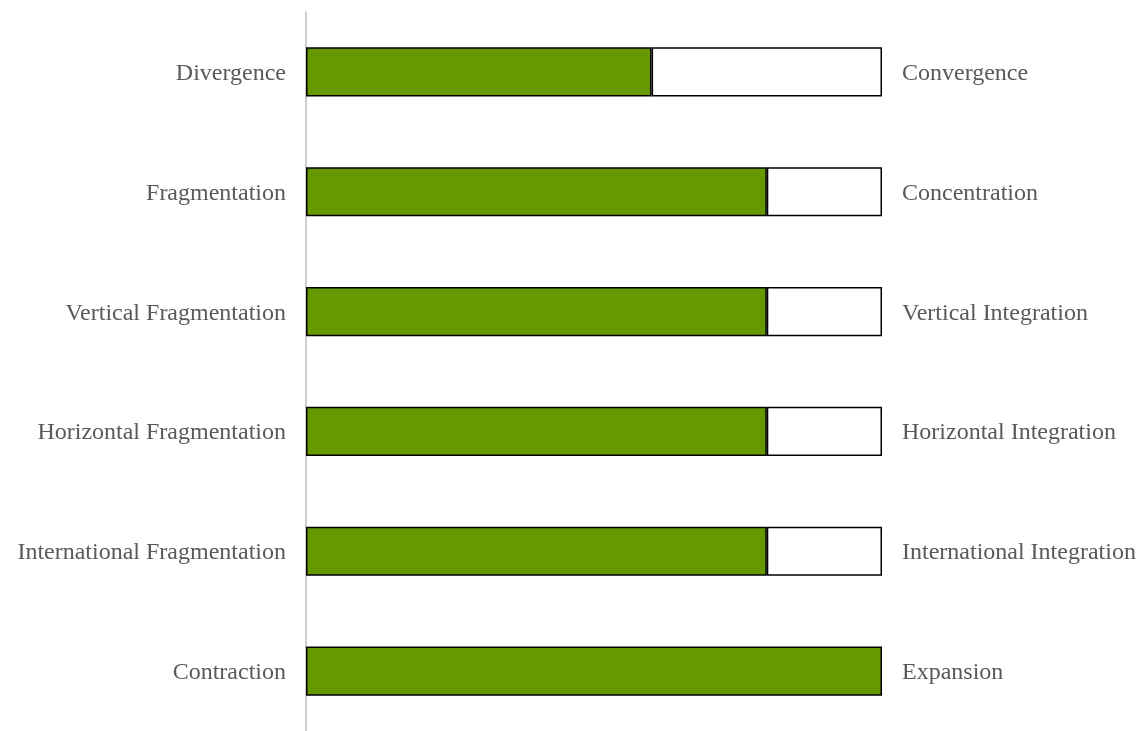  What do you see at coordinates (229, 671) in the screenshot?
I see `y-tick-label: Contraction` at bounding box center [229, 671].